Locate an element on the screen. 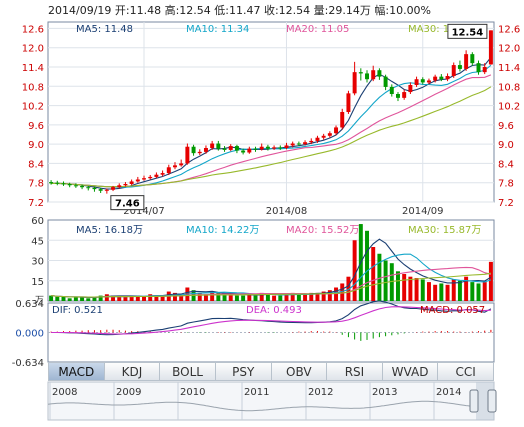  date-tick-label: 2014/09 is located at coordinates (423, 211).